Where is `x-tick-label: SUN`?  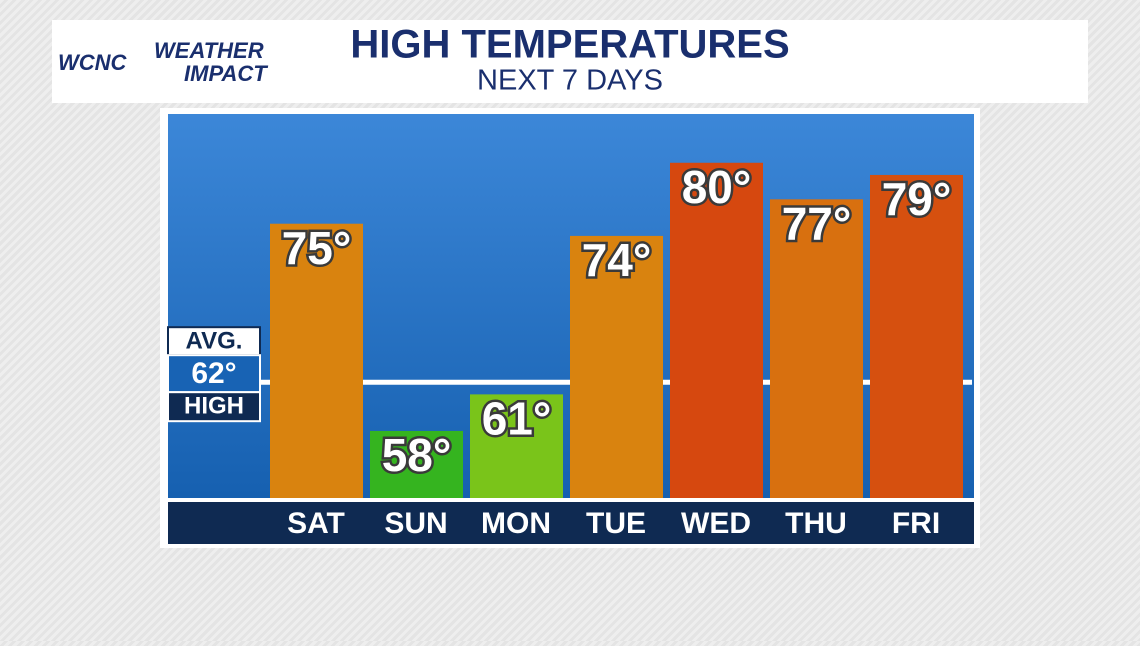 x-tick-label: SUN is located at coordinates (415, 523).